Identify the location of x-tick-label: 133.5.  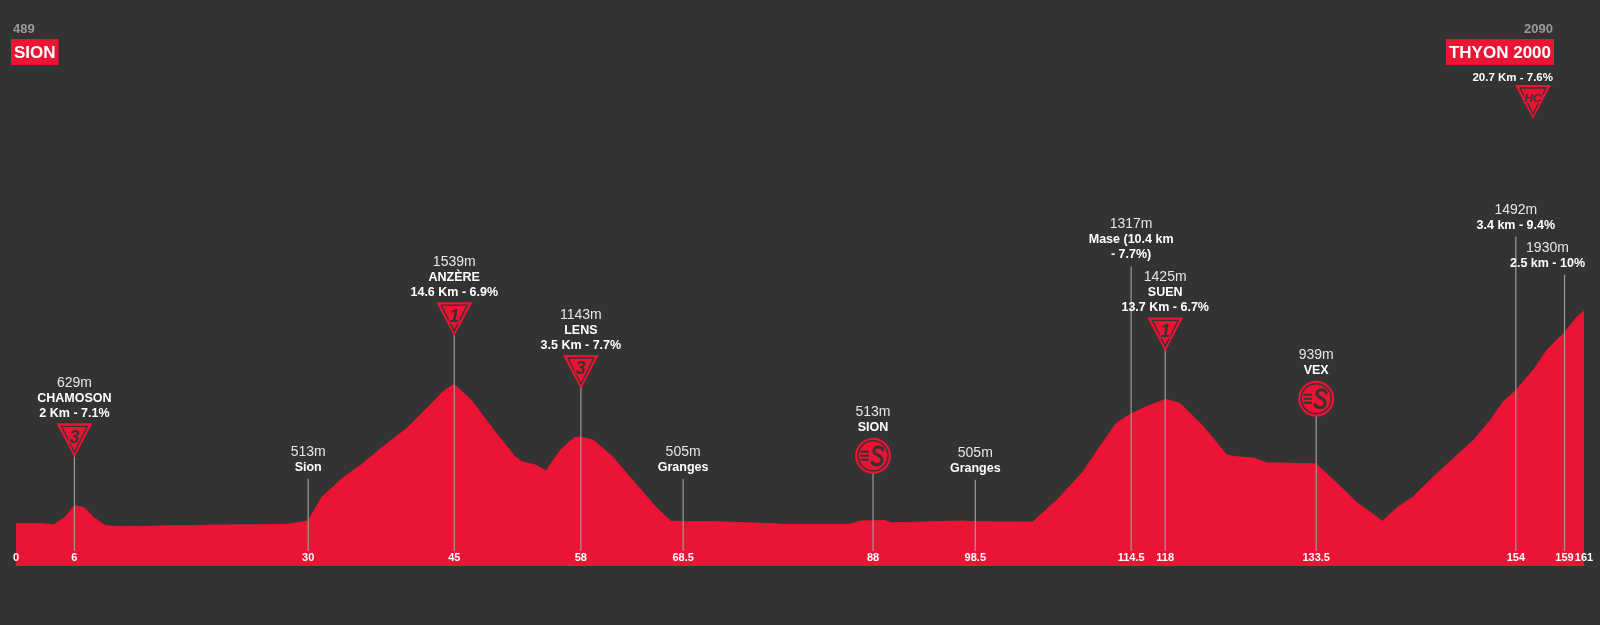
(1316, 556).